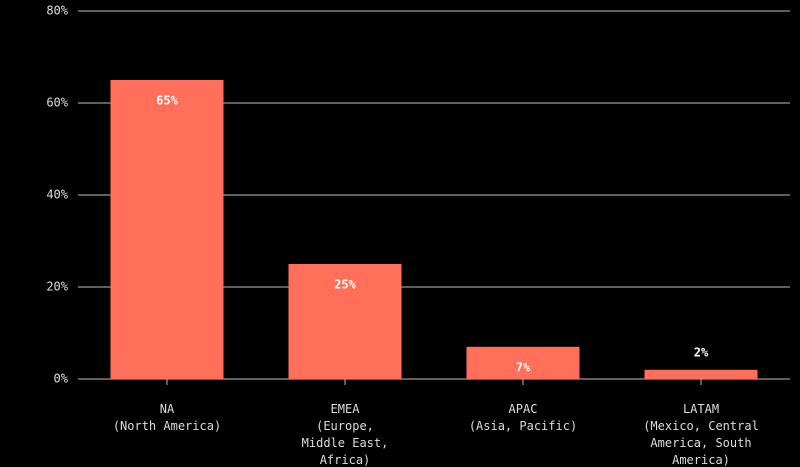  What do you see at coordinates (523, 417) in the screenshot?
I see `x-tick-label: APAC (Asia, Pacific)` at bounding box center [523, 417].